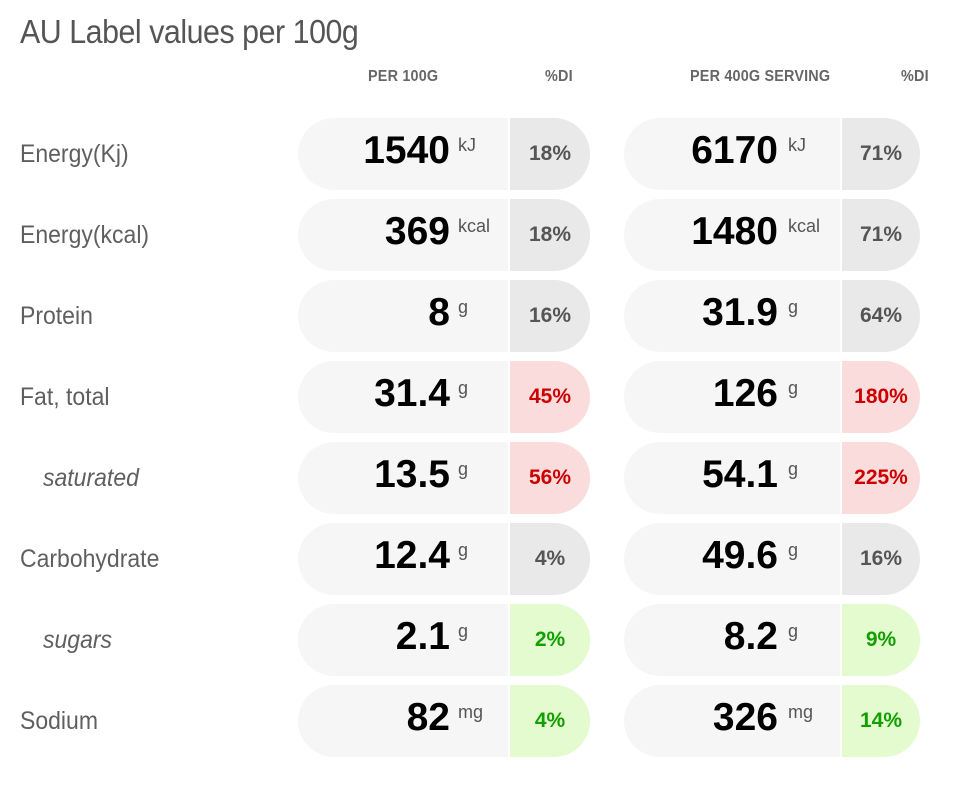 The height and width of the screenshot is (800, 976). What do you see at coordinates (745, 717) in the screenshot?
I see `per-serving-value: 326` at bounding box center [745, 717].